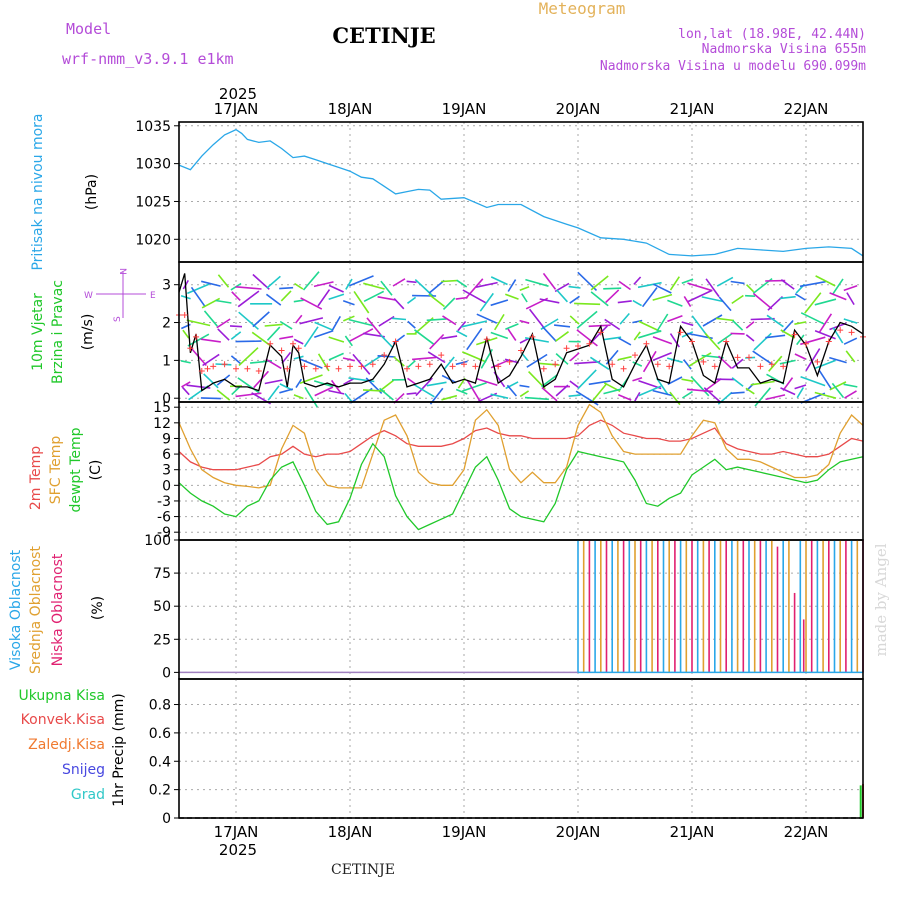 This screenshot has height=904, width=900. I want to click on y-tick-label: -3, so click(164, 502).